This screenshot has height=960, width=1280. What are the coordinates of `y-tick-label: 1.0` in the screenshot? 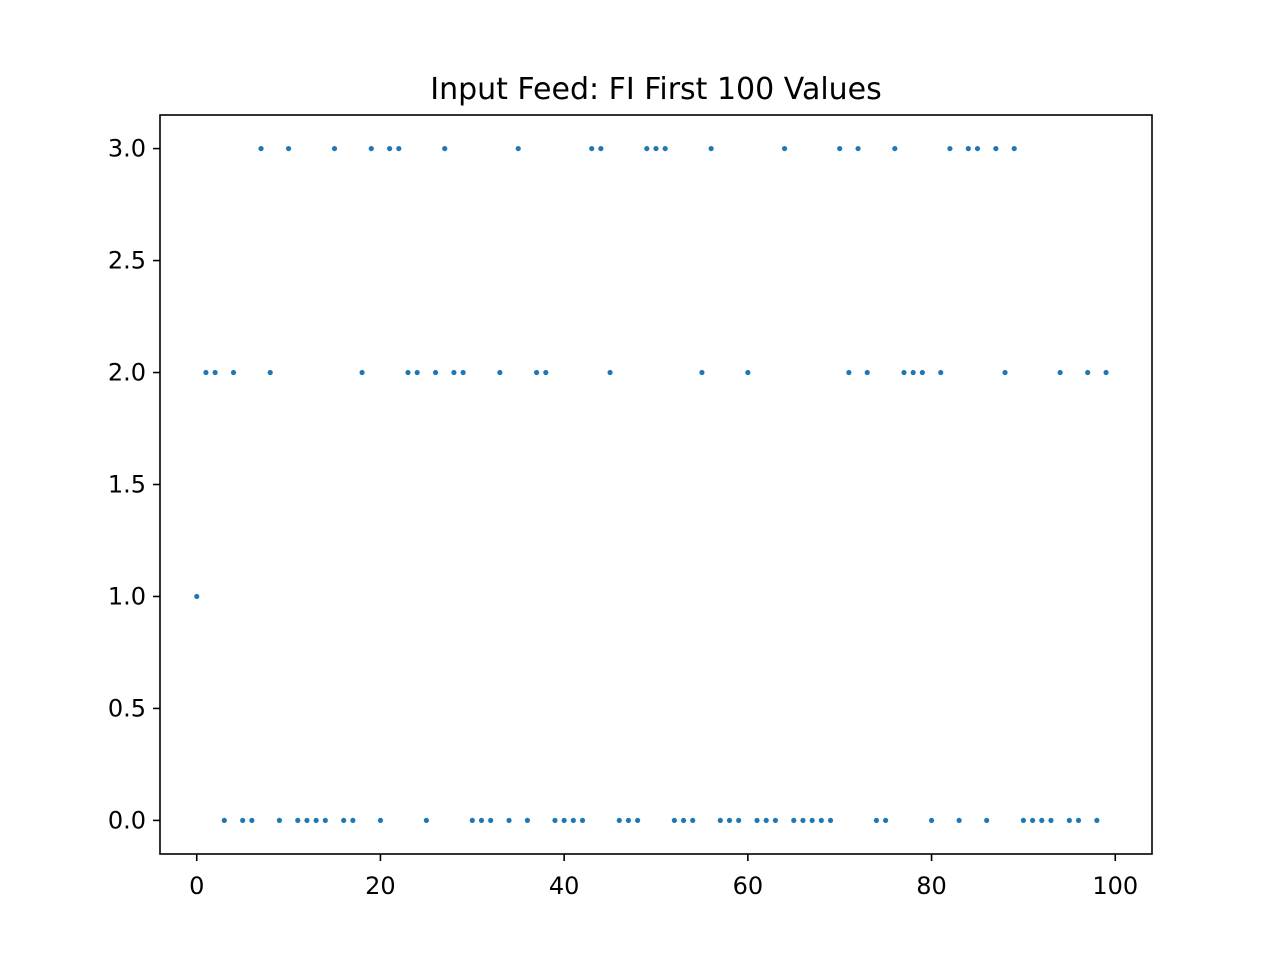 It's located at (127, 596).